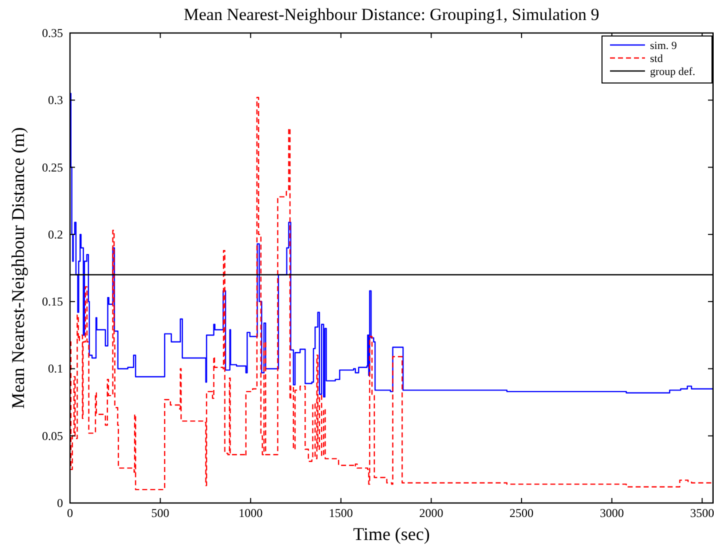  I want to click on legend-label: group def., so click(673, 72).